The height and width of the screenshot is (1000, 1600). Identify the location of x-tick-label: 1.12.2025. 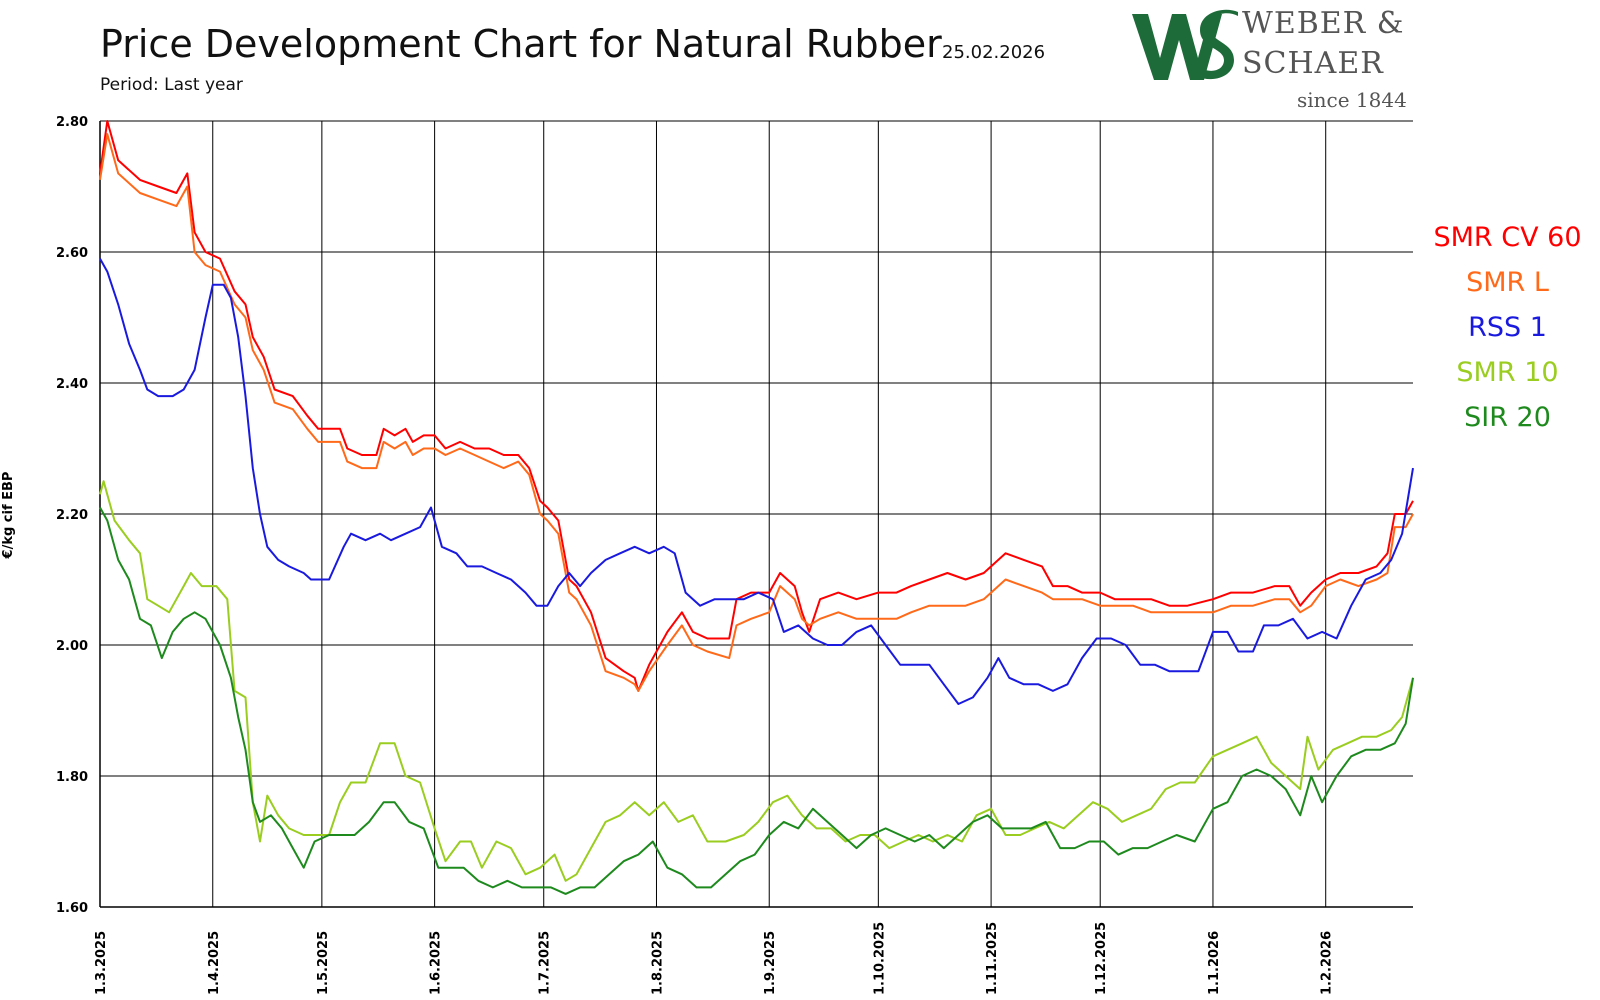
(1101, 958).